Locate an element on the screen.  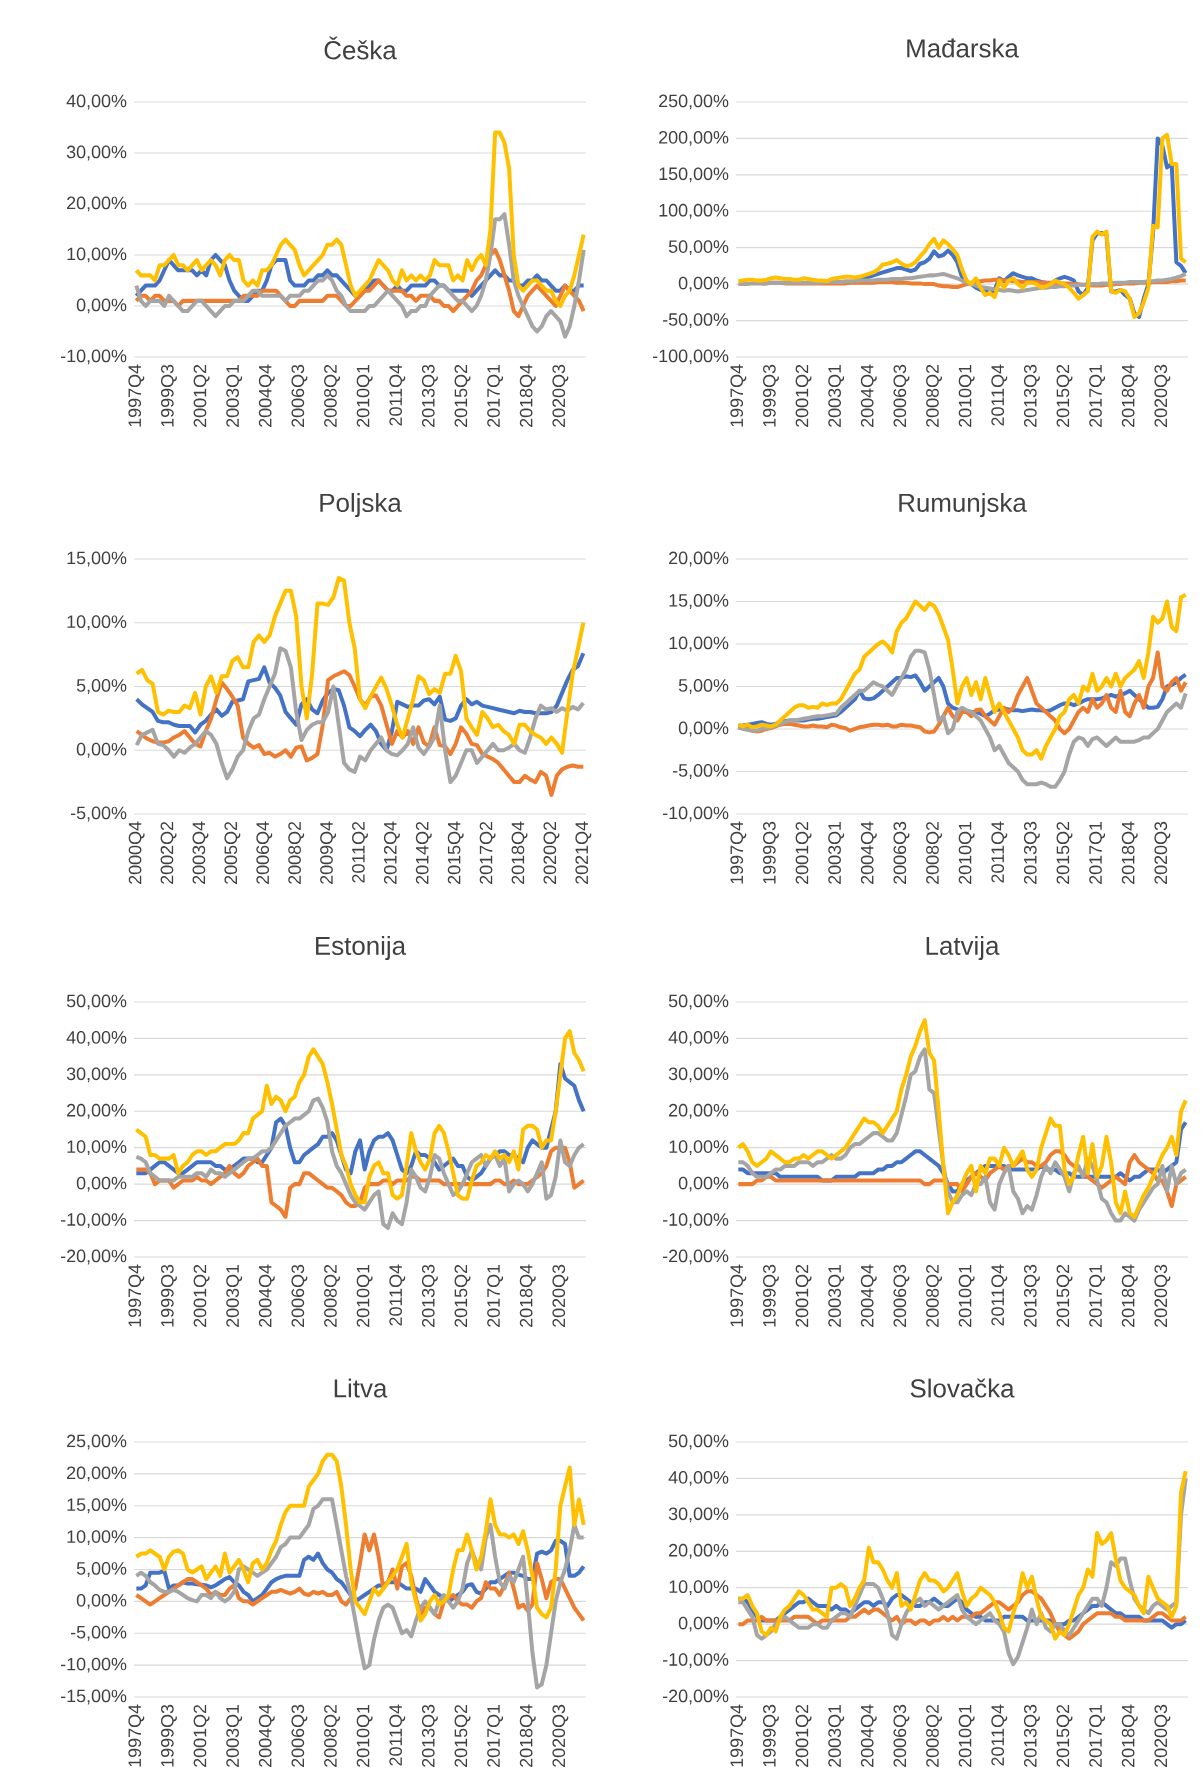
y-tick-label: -50,00% is located at coordinates (695, 320).